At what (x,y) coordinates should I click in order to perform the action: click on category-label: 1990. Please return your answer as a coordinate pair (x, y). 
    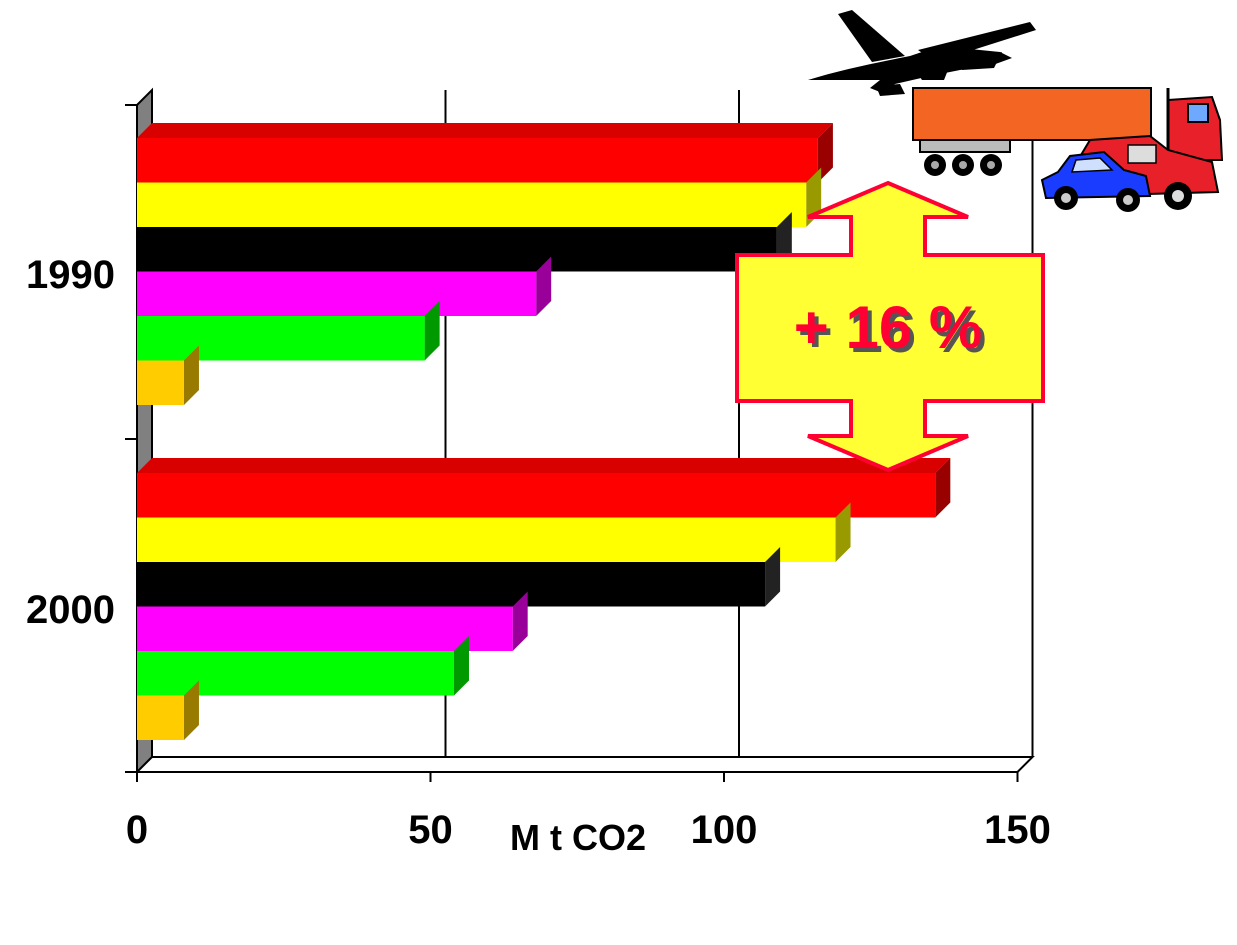
    Looking at the image, I should click on (70, 275).